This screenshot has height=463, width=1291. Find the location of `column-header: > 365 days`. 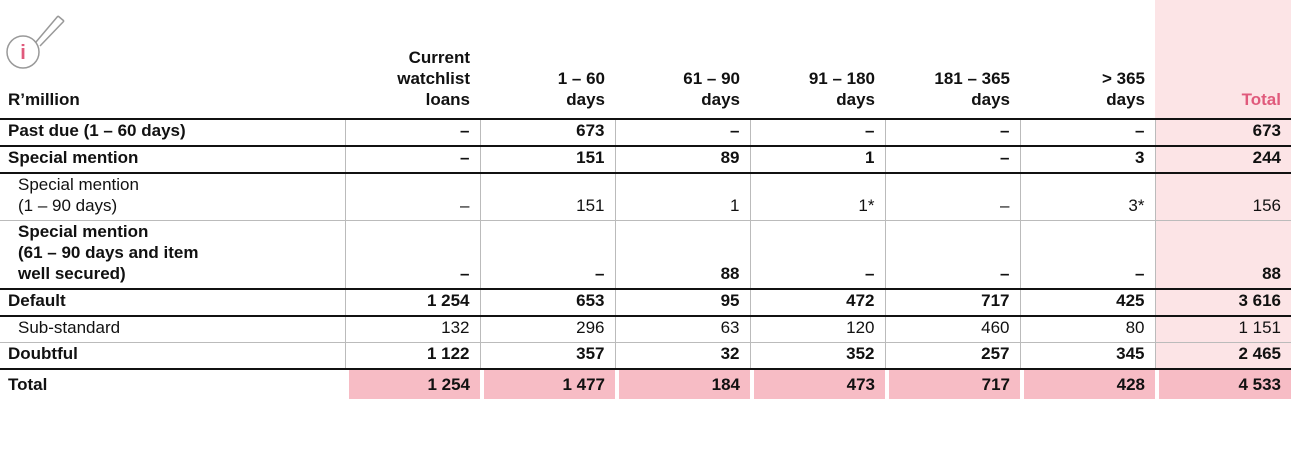

column-header: > 365 days is located at coordinates (1087, 60).